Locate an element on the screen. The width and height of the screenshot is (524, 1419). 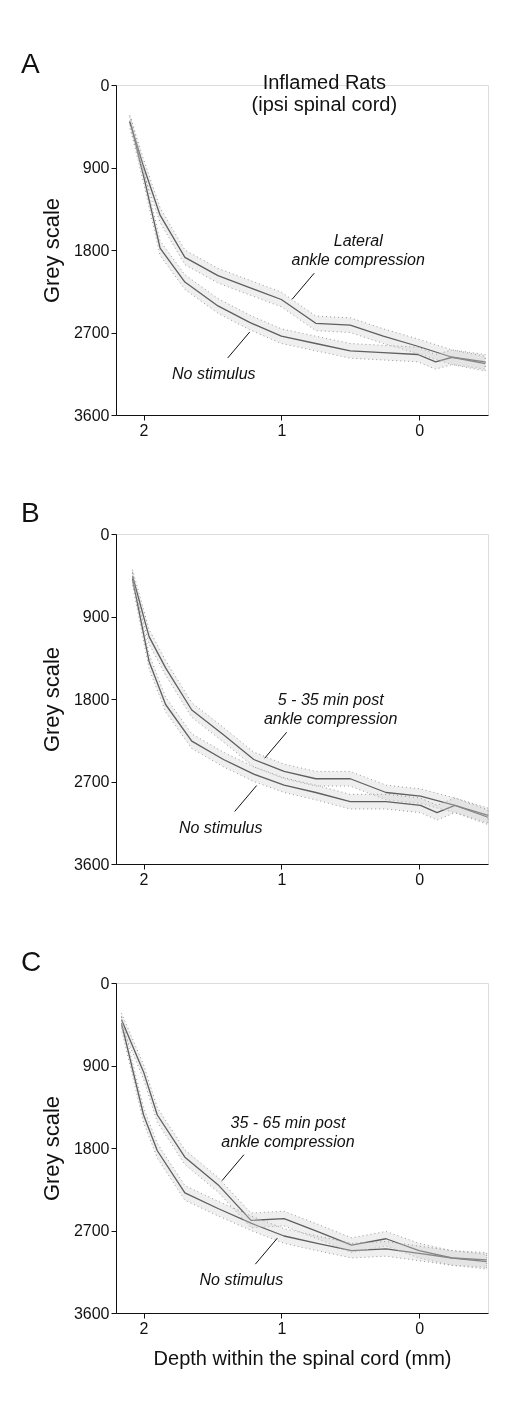
annotation: 5 - 35 min post ankle compression is located at coordinates (330, 709).